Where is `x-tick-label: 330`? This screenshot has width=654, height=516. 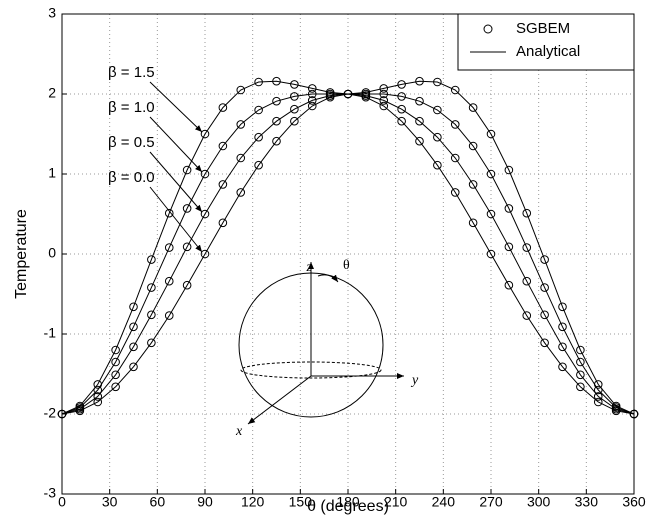
x-tick-label: 330 is located at coordinates (587, 502).